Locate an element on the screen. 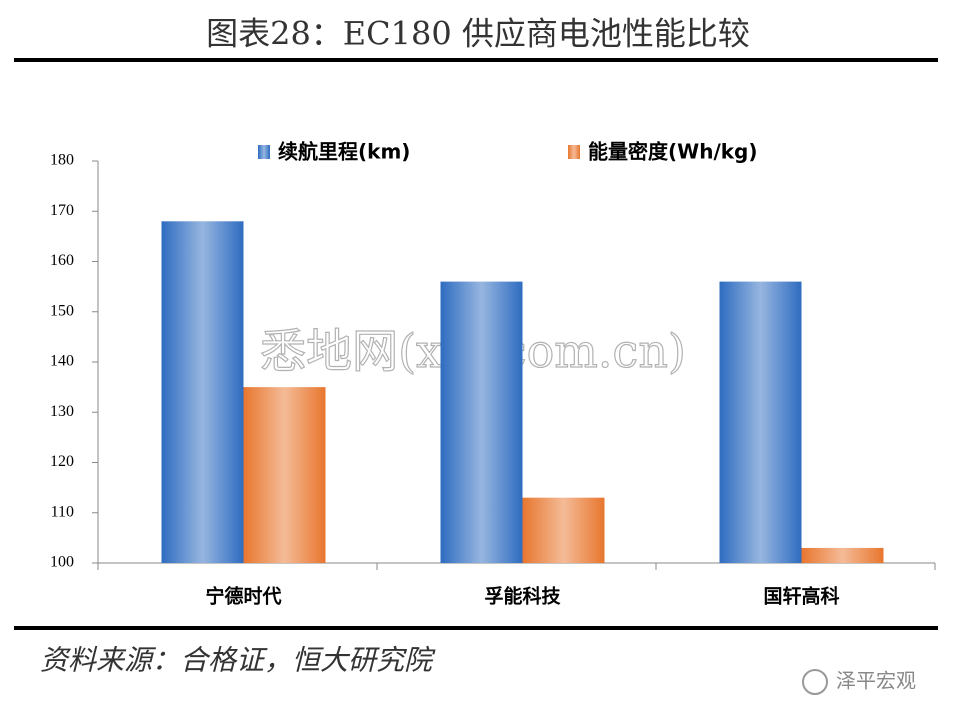 This screenshot has height=721, width=956. source-note: 资料来源：合格证，恒大研究院 is located at coordinates (238, 660).